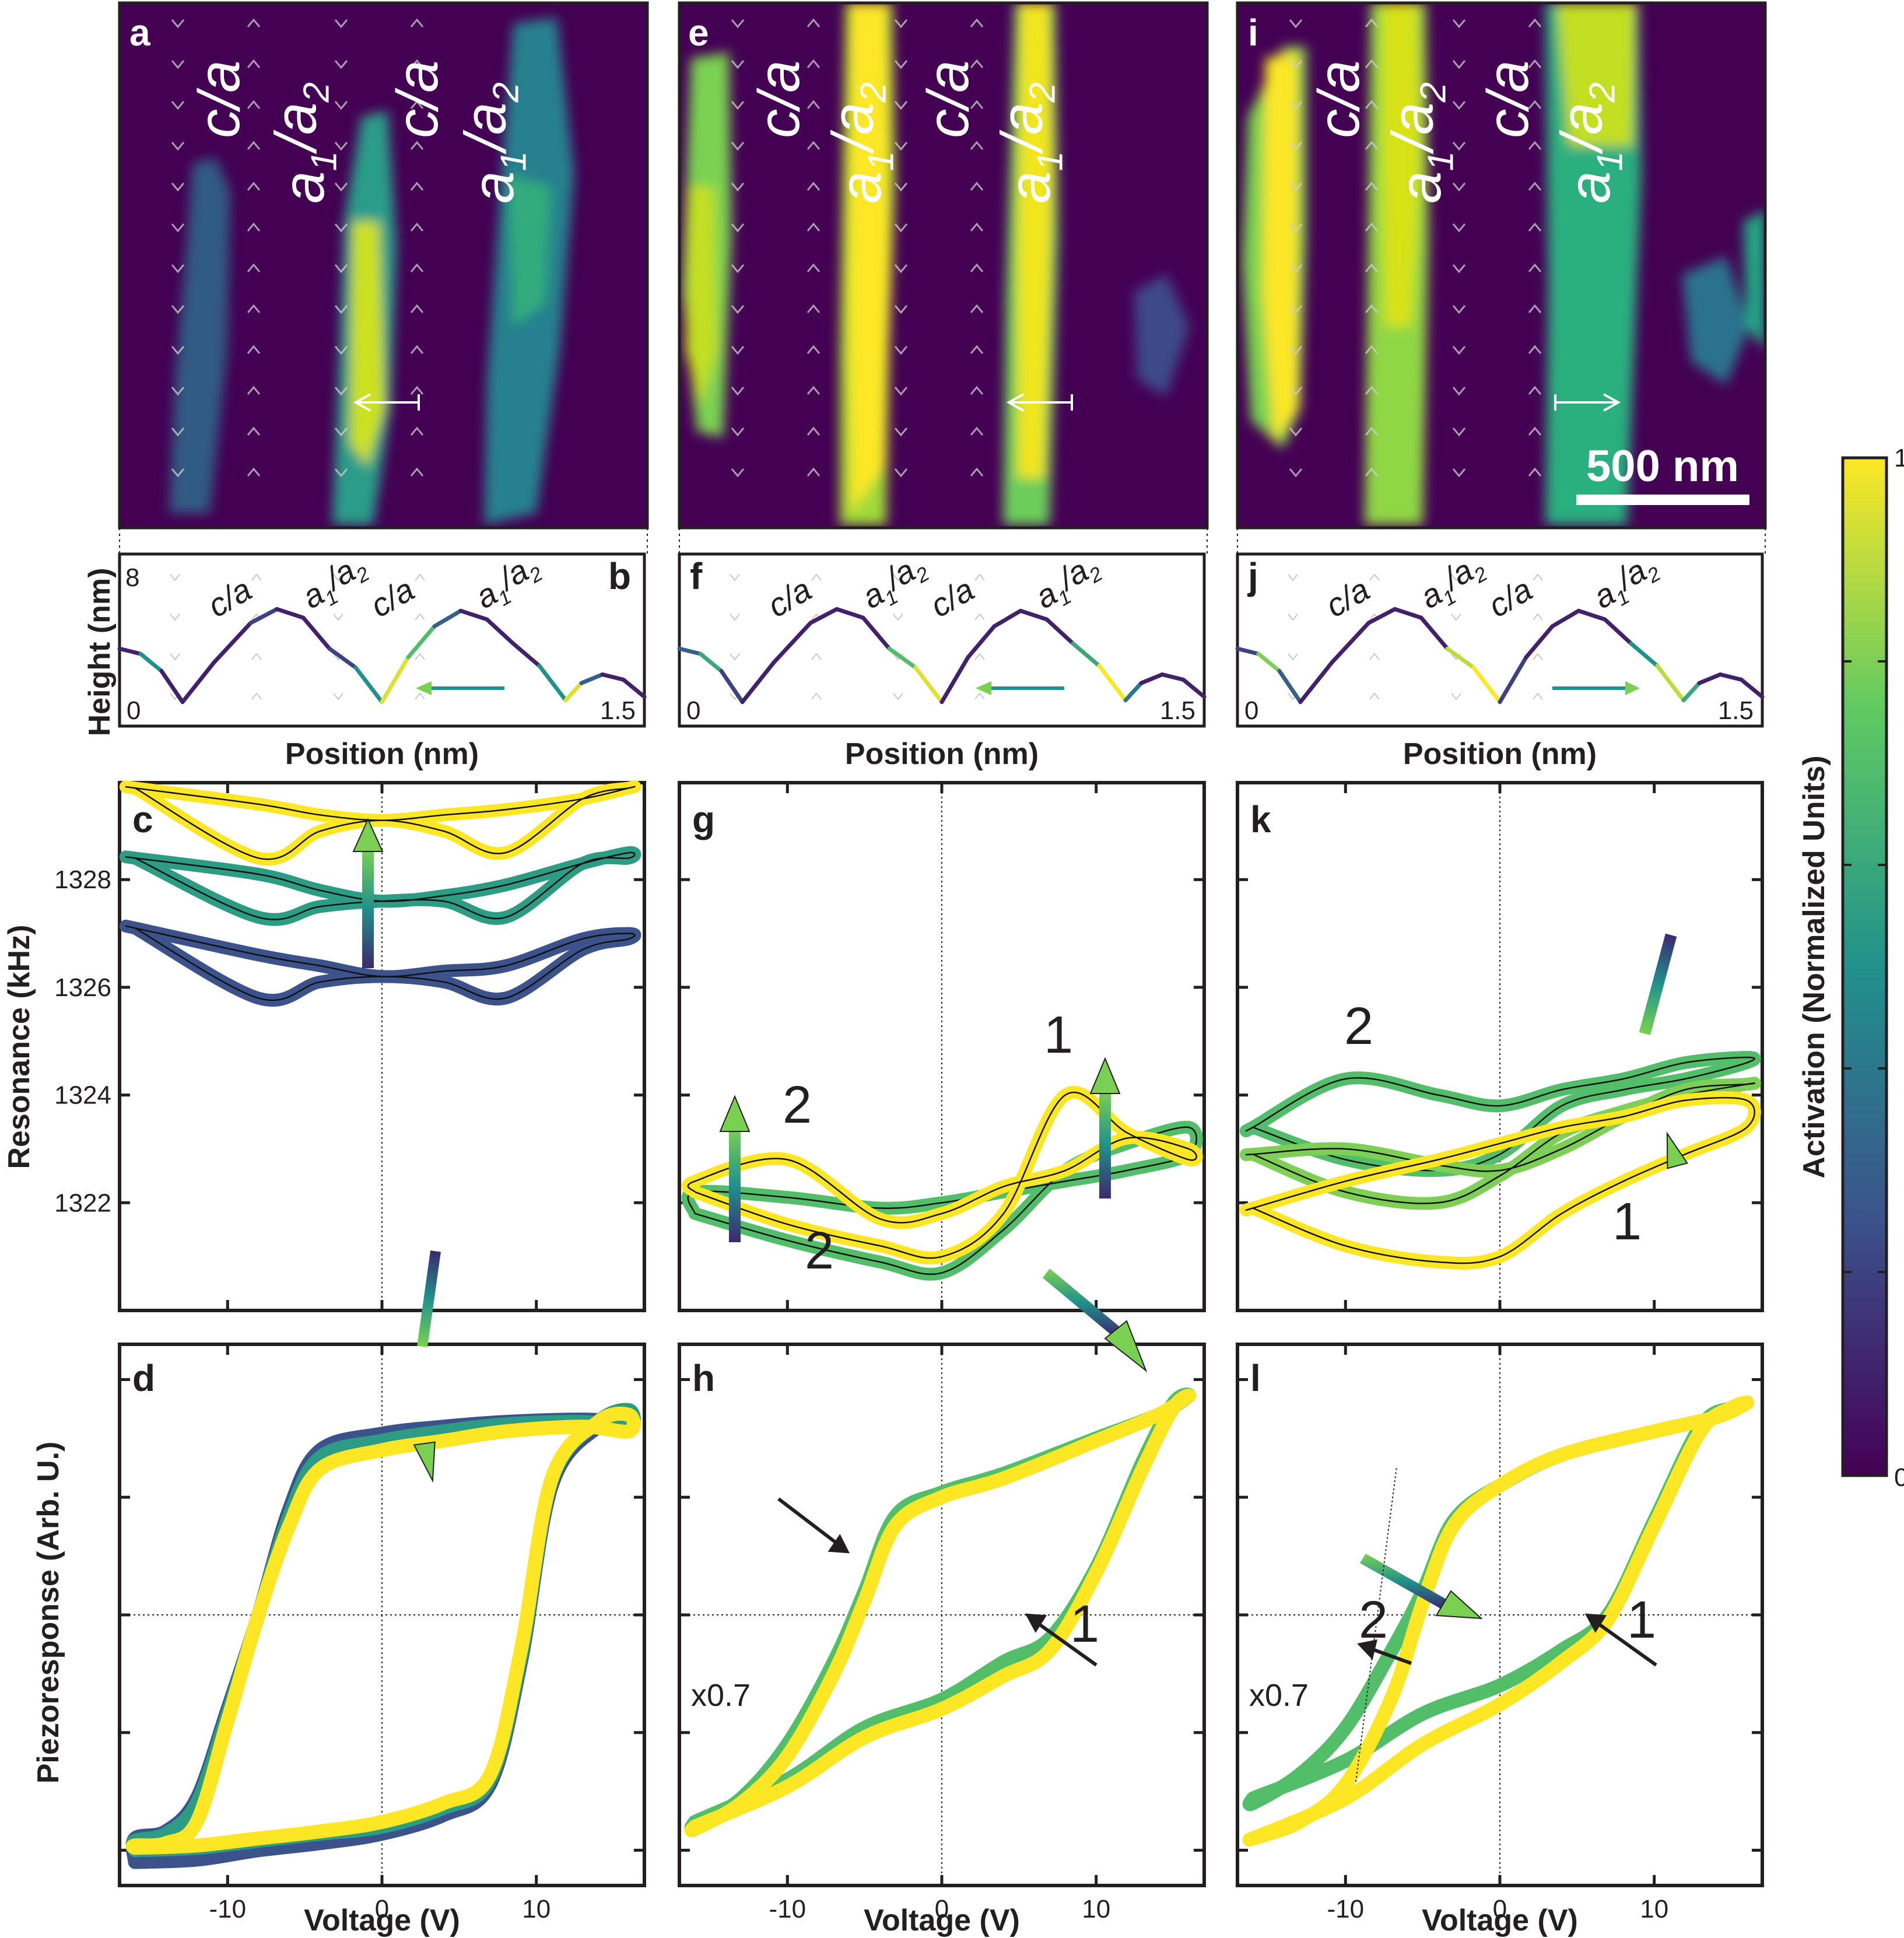 The width and height of the screenshot is (1904, 1938). I want to click on resonance-ylabel: Resonance (kHz), so click(19, 1047).